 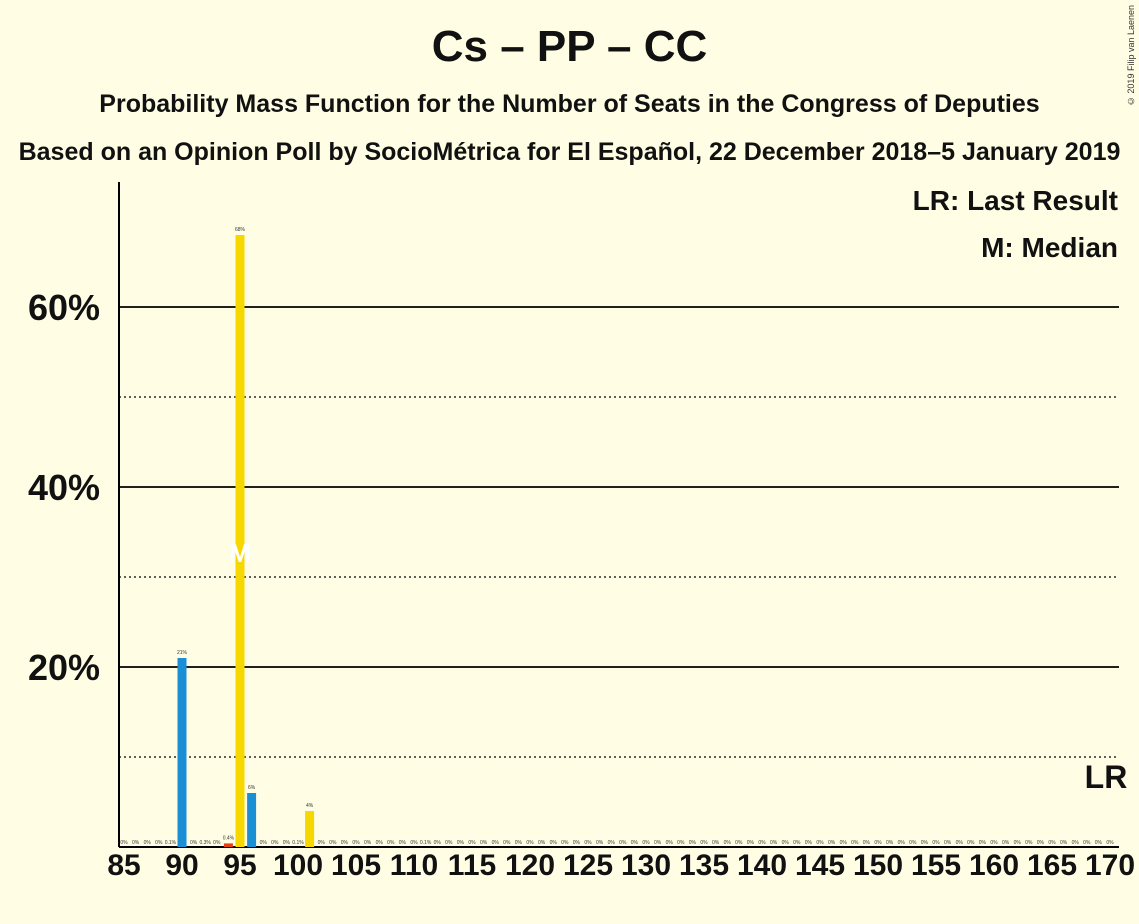 I want to click on data-label: 6%, so click(x=252, y=788).